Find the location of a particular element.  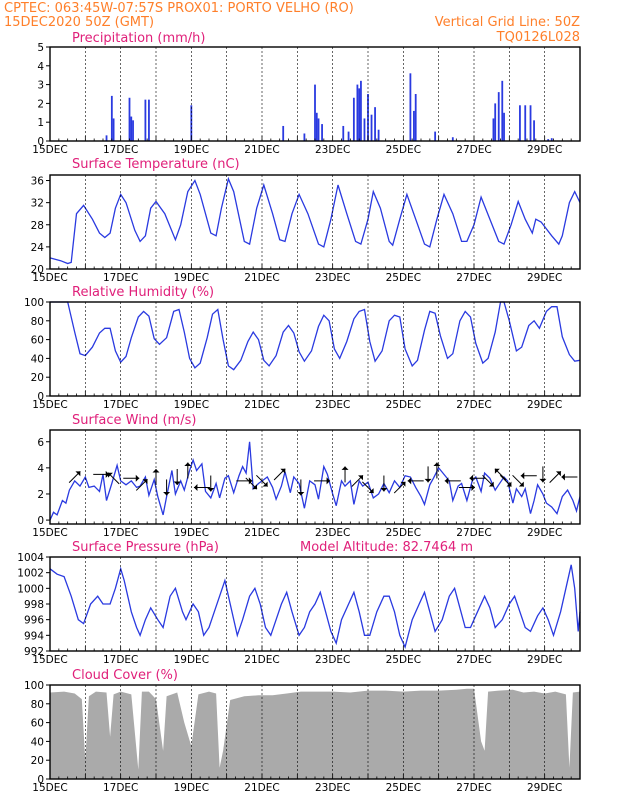

y-tick-label: 1000 is located at coordinates (30, 589).